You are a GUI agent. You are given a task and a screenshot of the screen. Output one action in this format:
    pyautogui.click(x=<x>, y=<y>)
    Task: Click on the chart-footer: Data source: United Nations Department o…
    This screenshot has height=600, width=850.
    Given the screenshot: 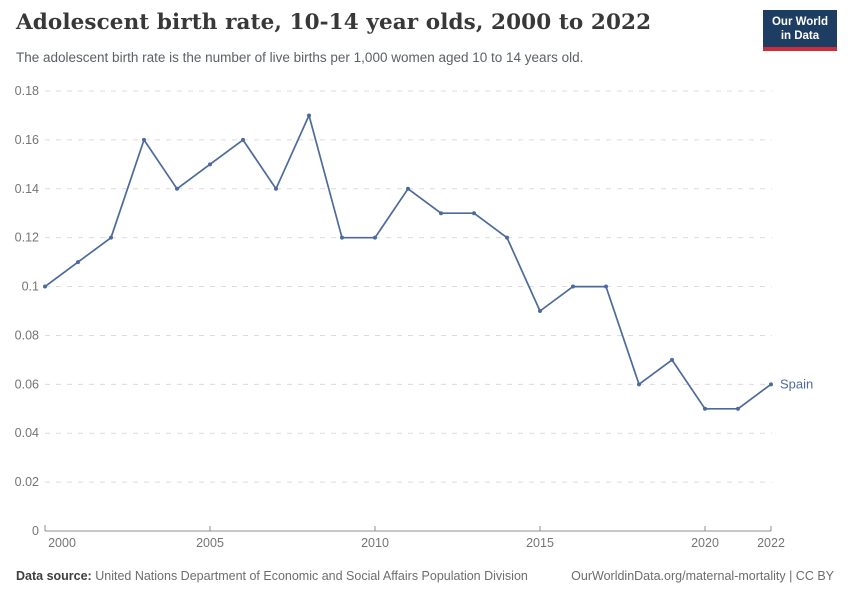 What is the action you would take?
    pyautogui.click(x=425, y=576)
    